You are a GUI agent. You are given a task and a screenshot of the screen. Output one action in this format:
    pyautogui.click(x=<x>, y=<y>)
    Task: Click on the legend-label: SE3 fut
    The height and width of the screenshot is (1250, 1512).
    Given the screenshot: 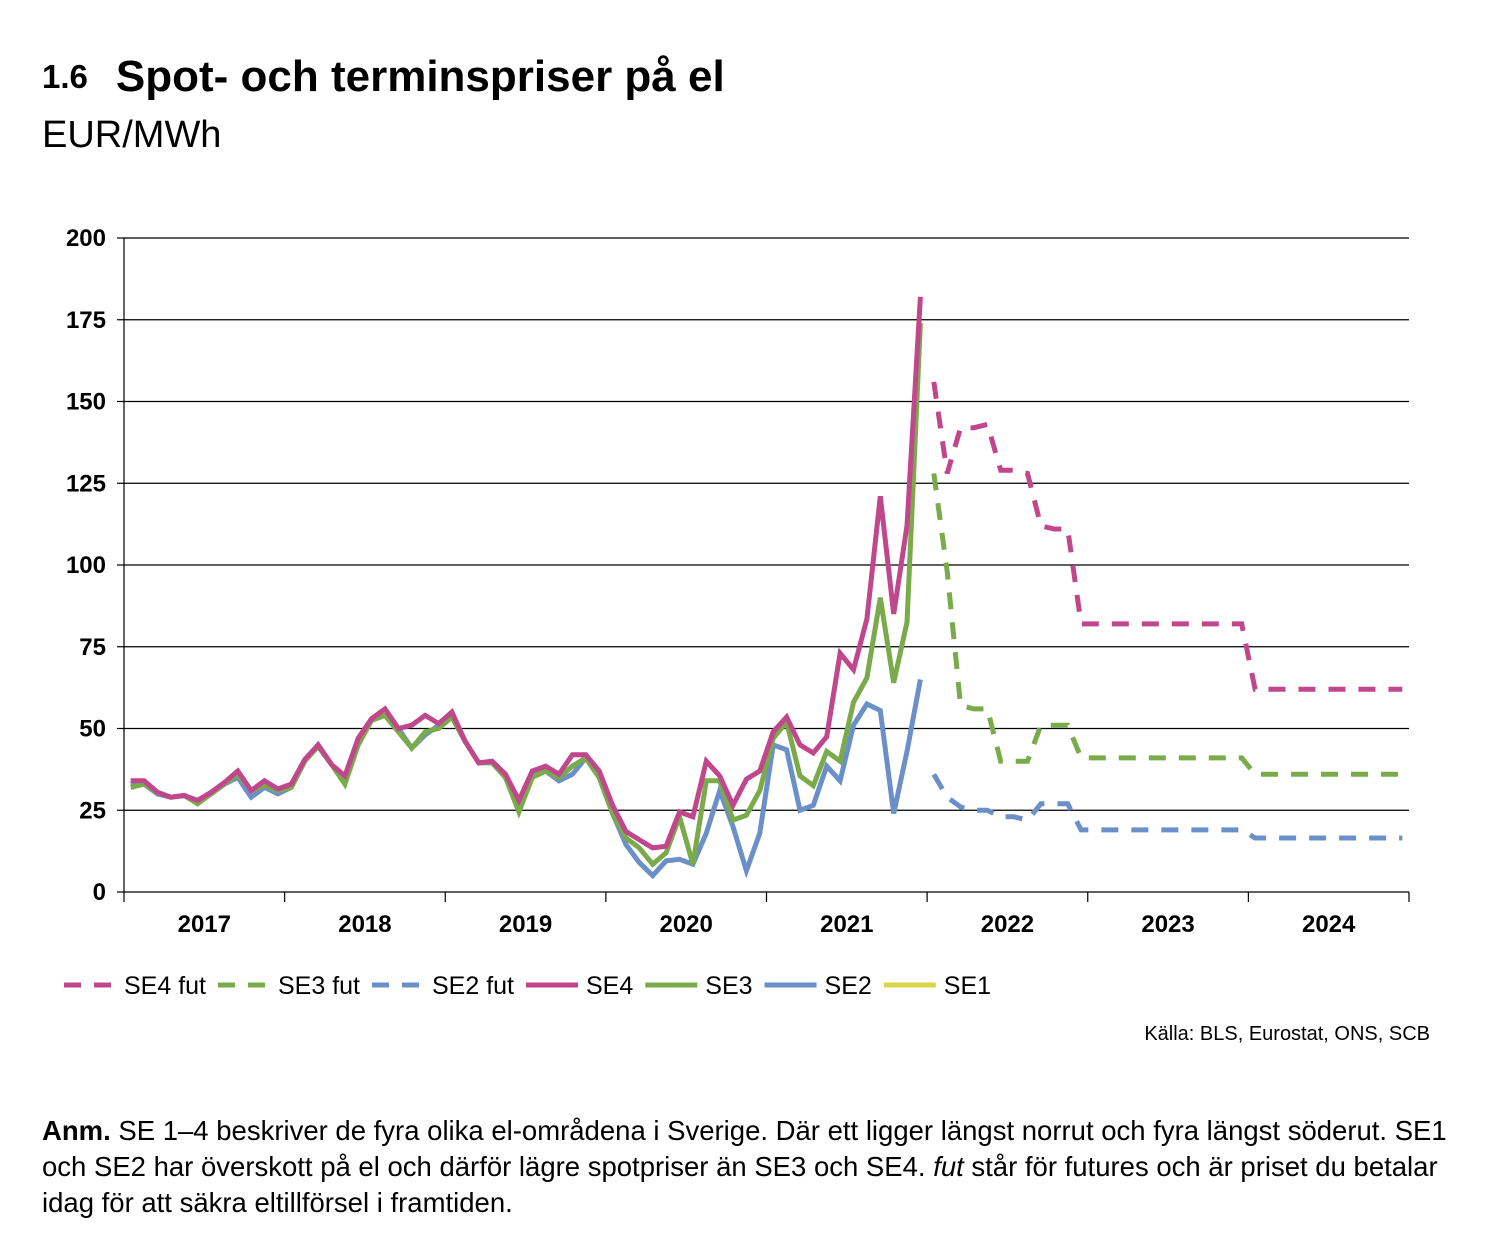 What is the action you would take?
    pyautogui.click(x=319, y=986)
    